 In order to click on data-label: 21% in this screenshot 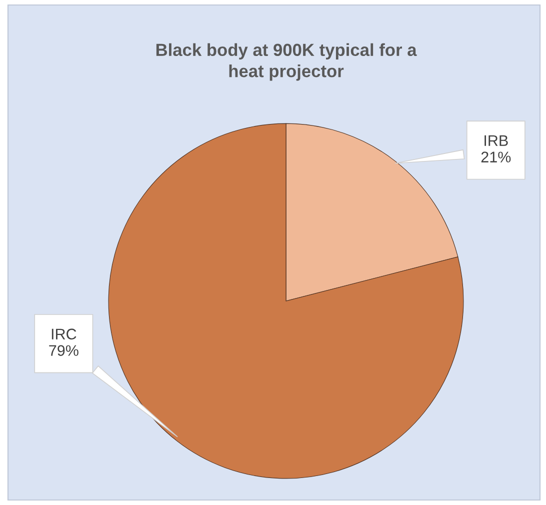, I will do `click(496, 157)`.